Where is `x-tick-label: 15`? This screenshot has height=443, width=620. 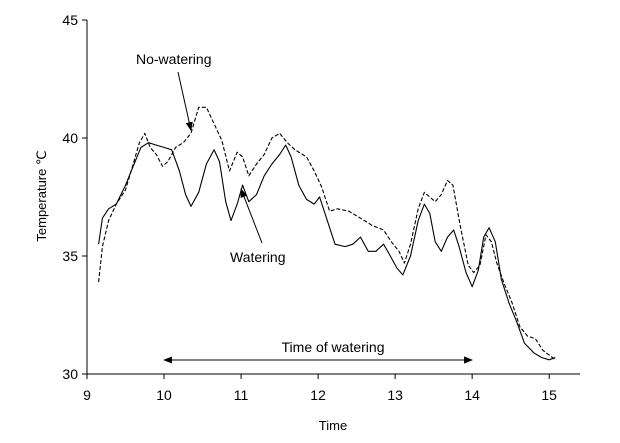 x-tick-label: 15 is located at coordinates (549, 395).